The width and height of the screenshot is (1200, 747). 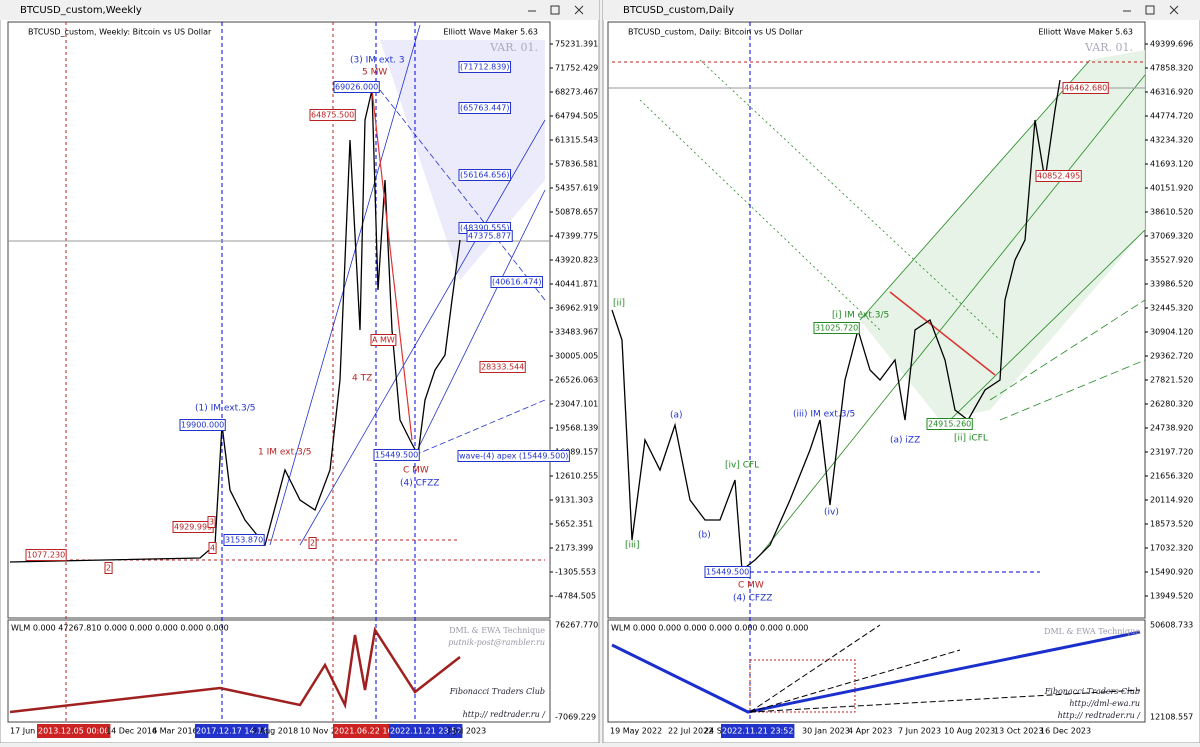 What do you see at coordinates (942, 333) in the screenshot?
I see `wave-line` at bounding box center [942, 333].